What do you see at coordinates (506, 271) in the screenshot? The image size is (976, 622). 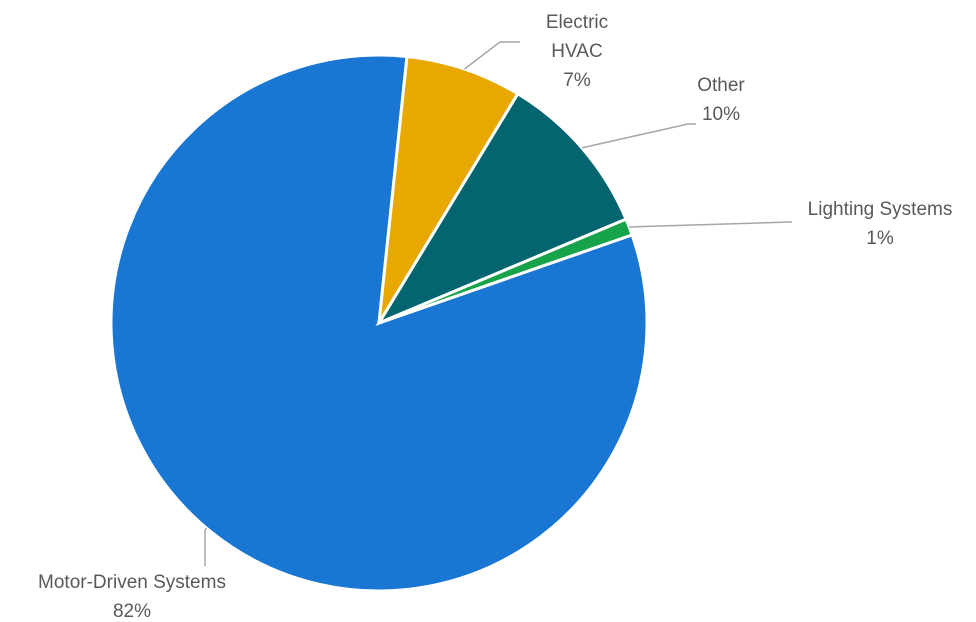 I see `pie-slice-lighting-systems` at bounding box center [506, 271].